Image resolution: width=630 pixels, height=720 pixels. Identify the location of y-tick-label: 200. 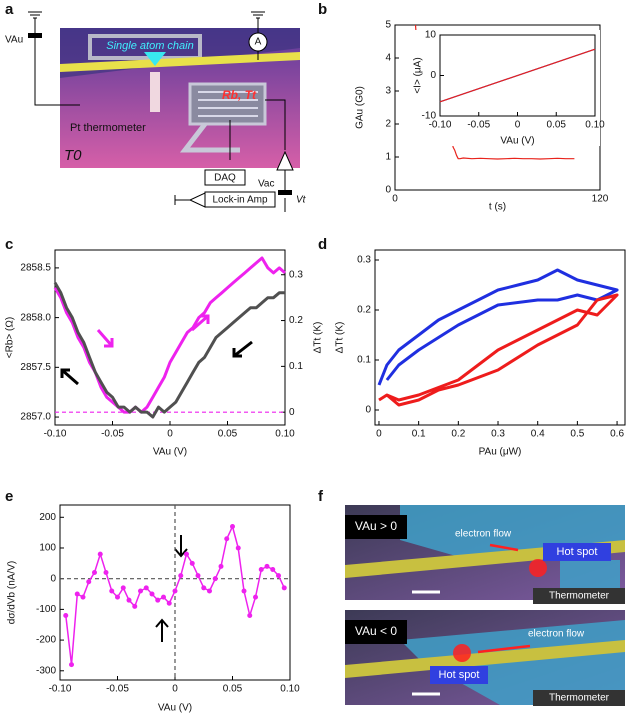
(47, 517).